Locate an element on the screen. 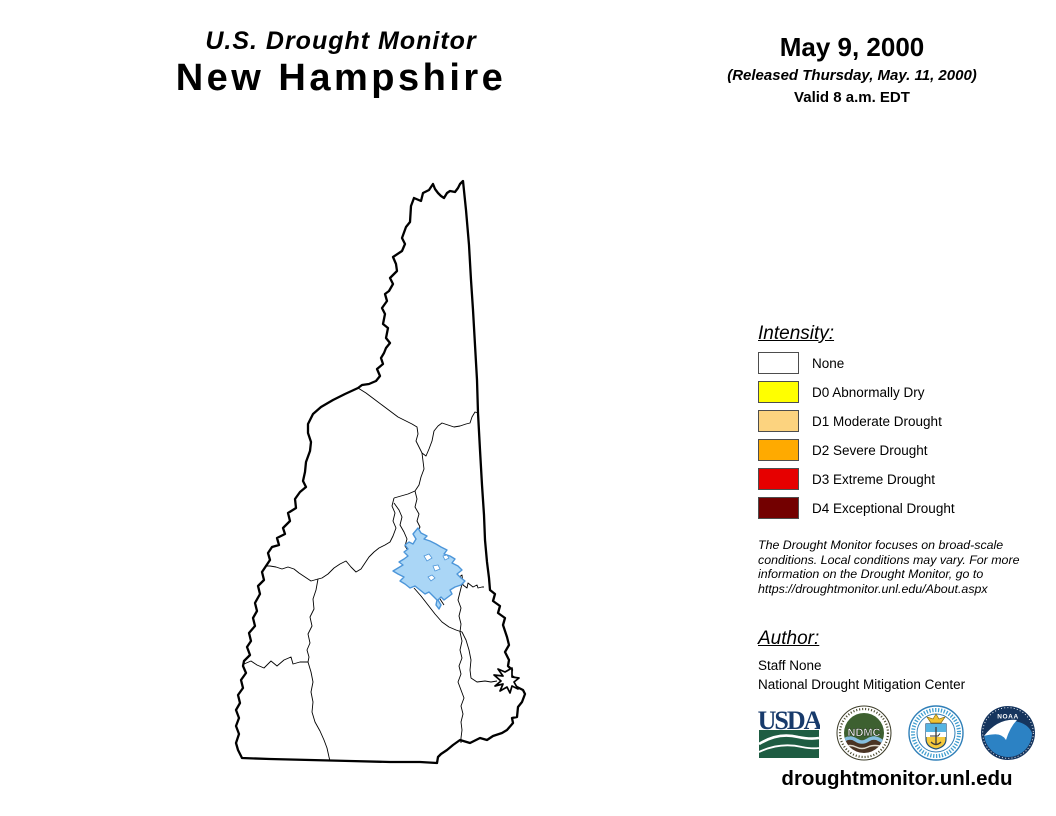 The height and width of the screenshot is (816, 1056). noaa-logo: NOAA is located at coordinates (1008, 733).